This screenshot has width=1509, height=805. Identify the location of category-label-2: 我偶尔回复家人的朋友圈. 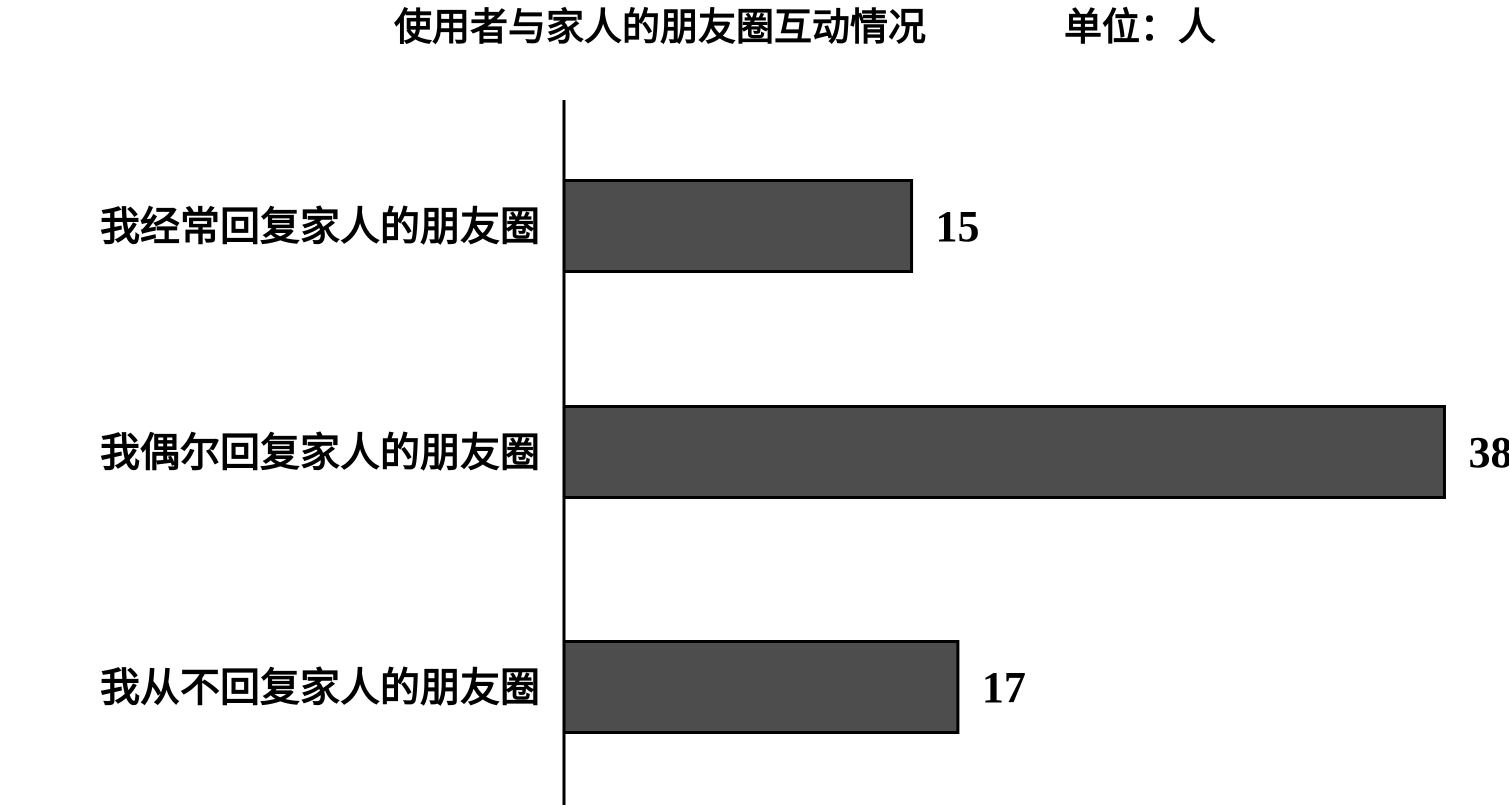
(320, 452).